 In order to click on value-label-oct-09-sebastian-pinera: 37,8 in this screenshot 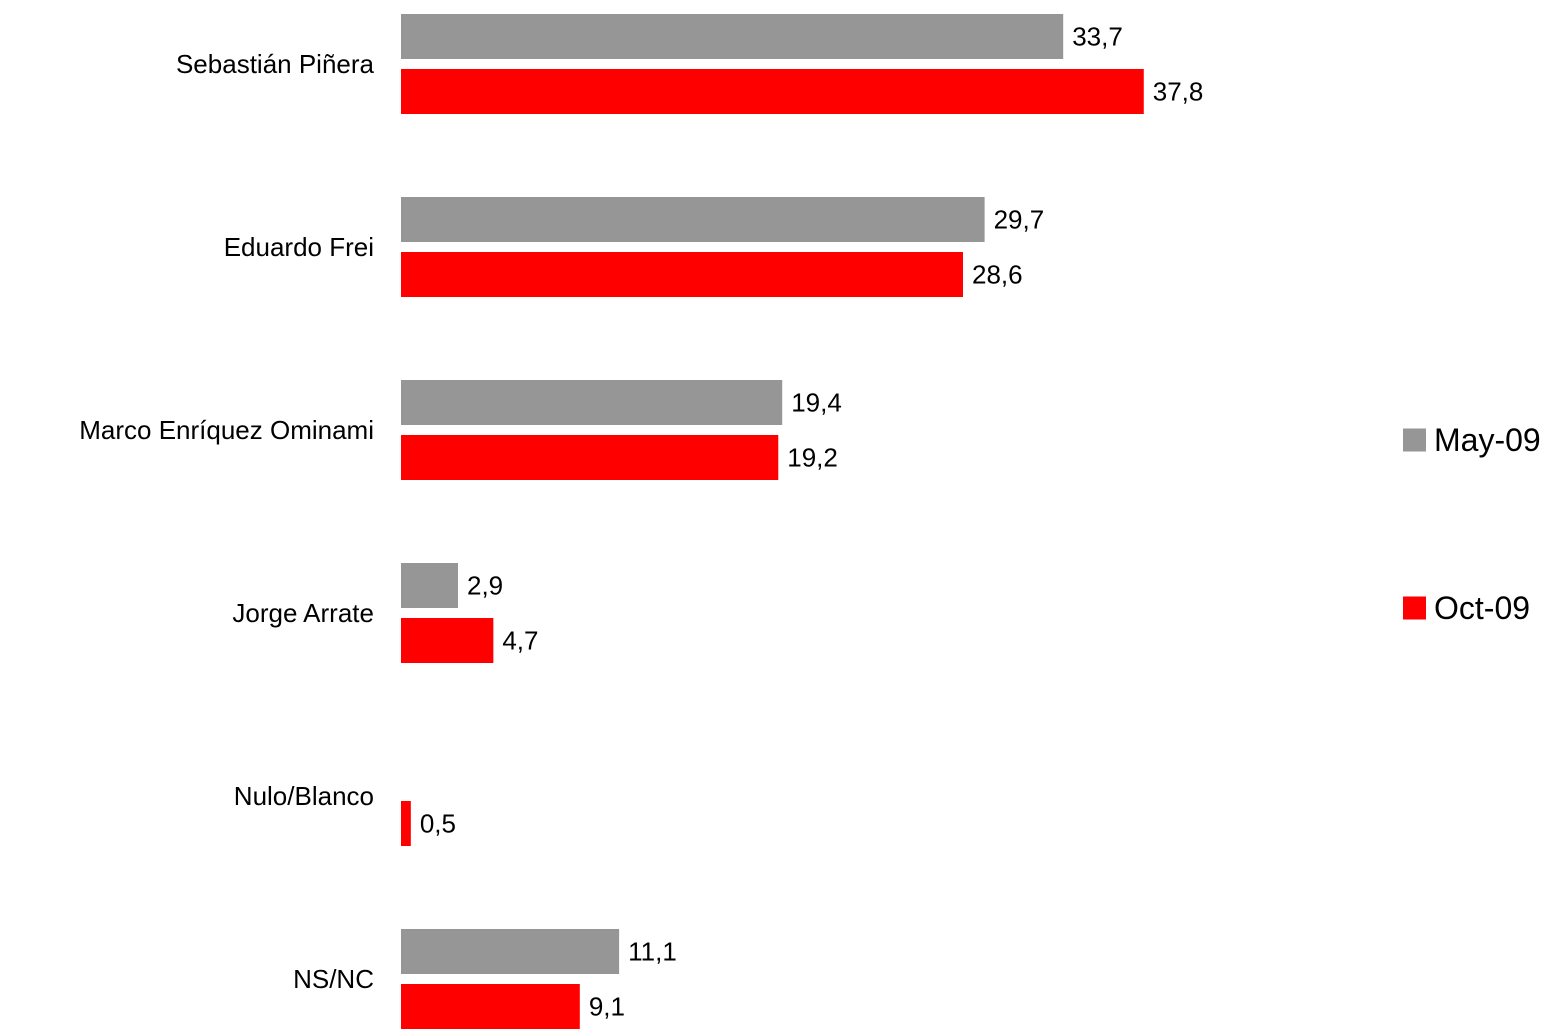, I will do `click(1178, 92)`.